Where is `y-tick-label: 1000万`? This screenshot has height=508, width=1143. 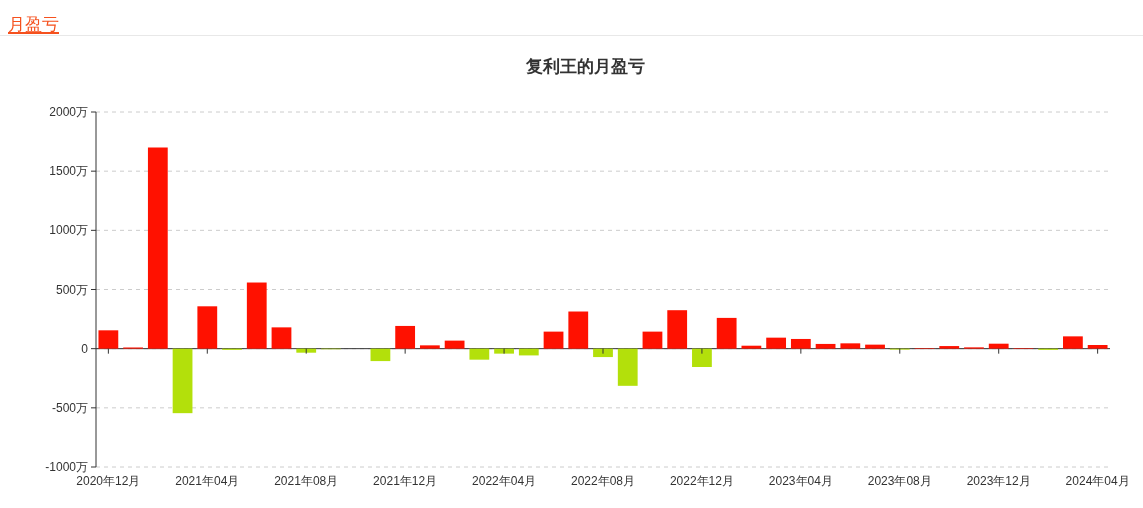 y-tick-label: 1000万 is located at coordinates (68, 230).